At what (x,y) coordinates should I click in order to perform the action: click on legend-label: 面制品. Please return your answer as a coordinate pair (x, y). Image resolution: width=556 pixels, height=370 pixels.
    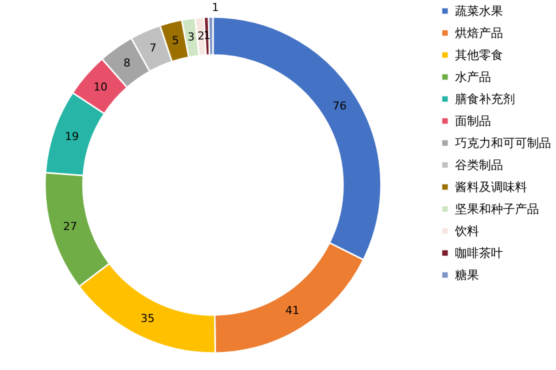
    Looking at the image, I should click on (473, 121).